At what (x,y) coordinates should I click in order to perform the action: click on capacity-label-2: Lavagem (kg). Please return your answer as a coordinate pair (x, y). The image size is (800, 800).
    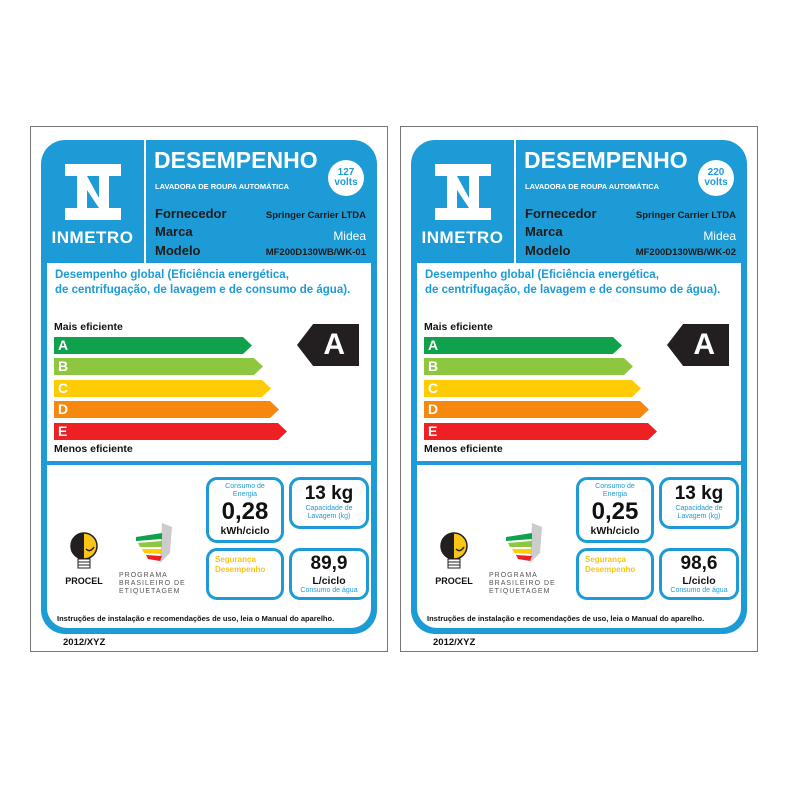
    Looking at the image, I should click on (699, 516).